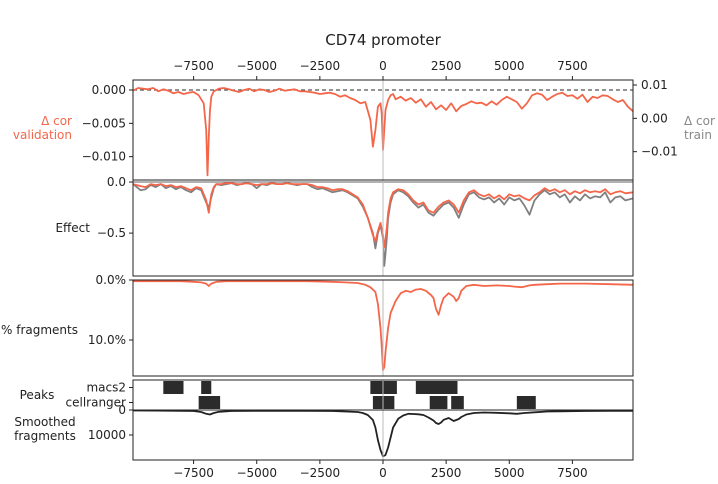 Image resolution: width=718 pixels, height=484 pixels. I want to click on bottom-x-tick-label: 5000, so click(509, 473).